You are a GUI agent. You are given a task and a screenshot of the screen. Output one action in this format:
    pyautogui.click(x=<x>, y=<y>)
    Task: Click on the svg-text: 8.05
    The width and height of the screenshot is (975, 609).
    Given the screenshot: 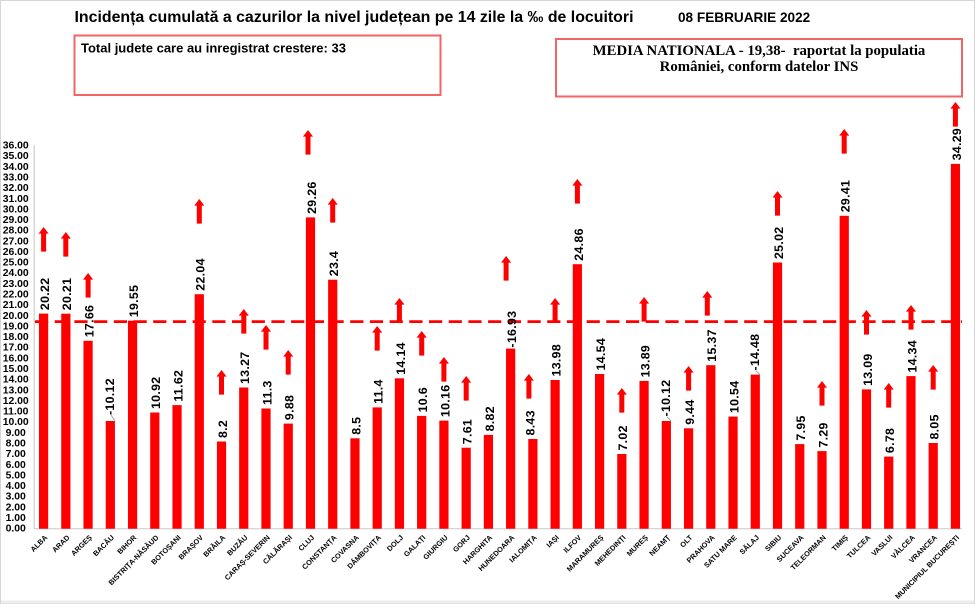 What is the action you would take?
    pyautogui.click(x=935, y=426)
    